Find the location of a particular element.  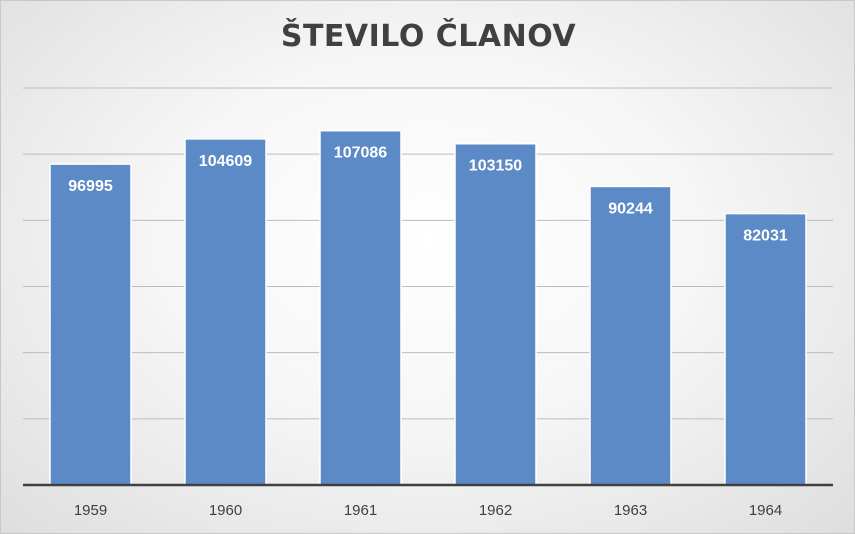

bar-1964 is located at coordinates (765, 349).